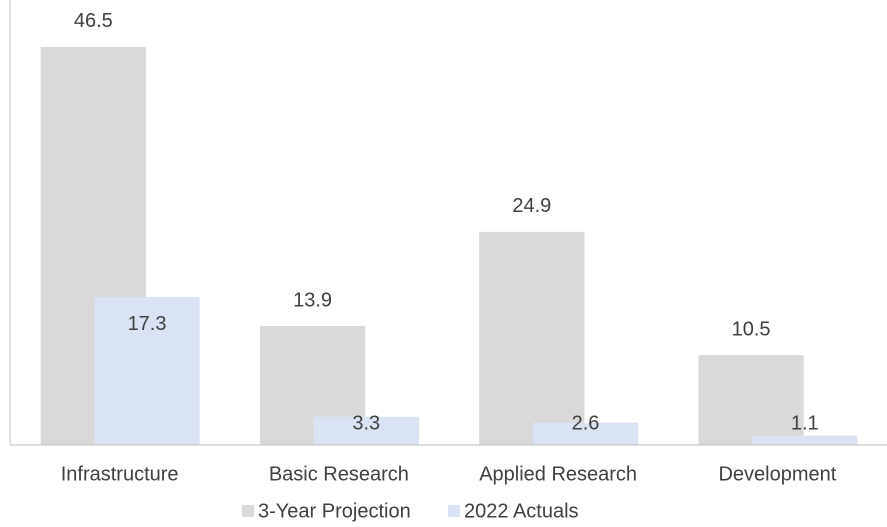 The width and height of the screenshot is (887, 527). What do you see at coordinates (93, 21) in the screenshot?
I see `value-label: 46.5` at bounding box center [93, 21].